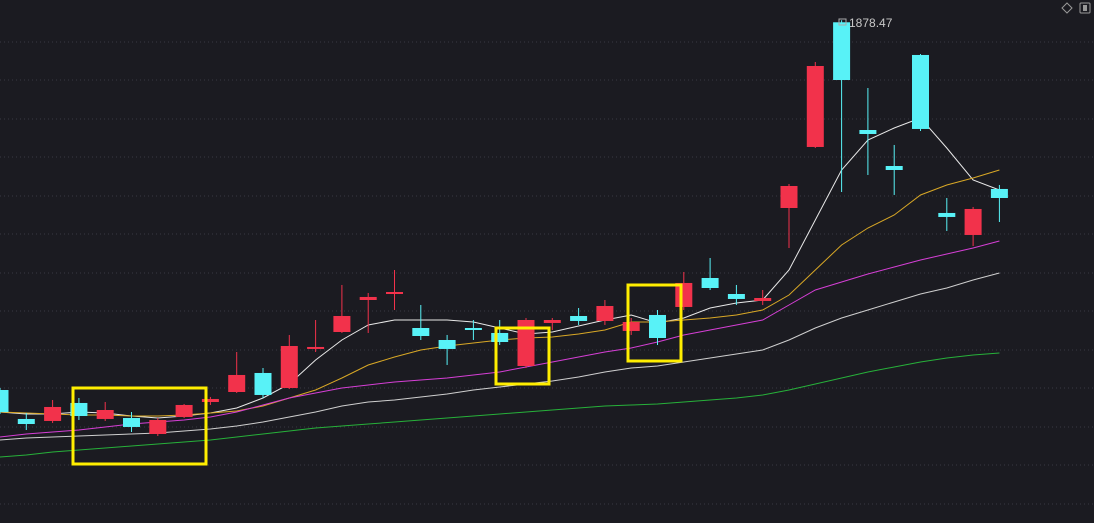 This screenshot has height=523, width=1094. I want to click on settings-icon, so click(1067, 8).